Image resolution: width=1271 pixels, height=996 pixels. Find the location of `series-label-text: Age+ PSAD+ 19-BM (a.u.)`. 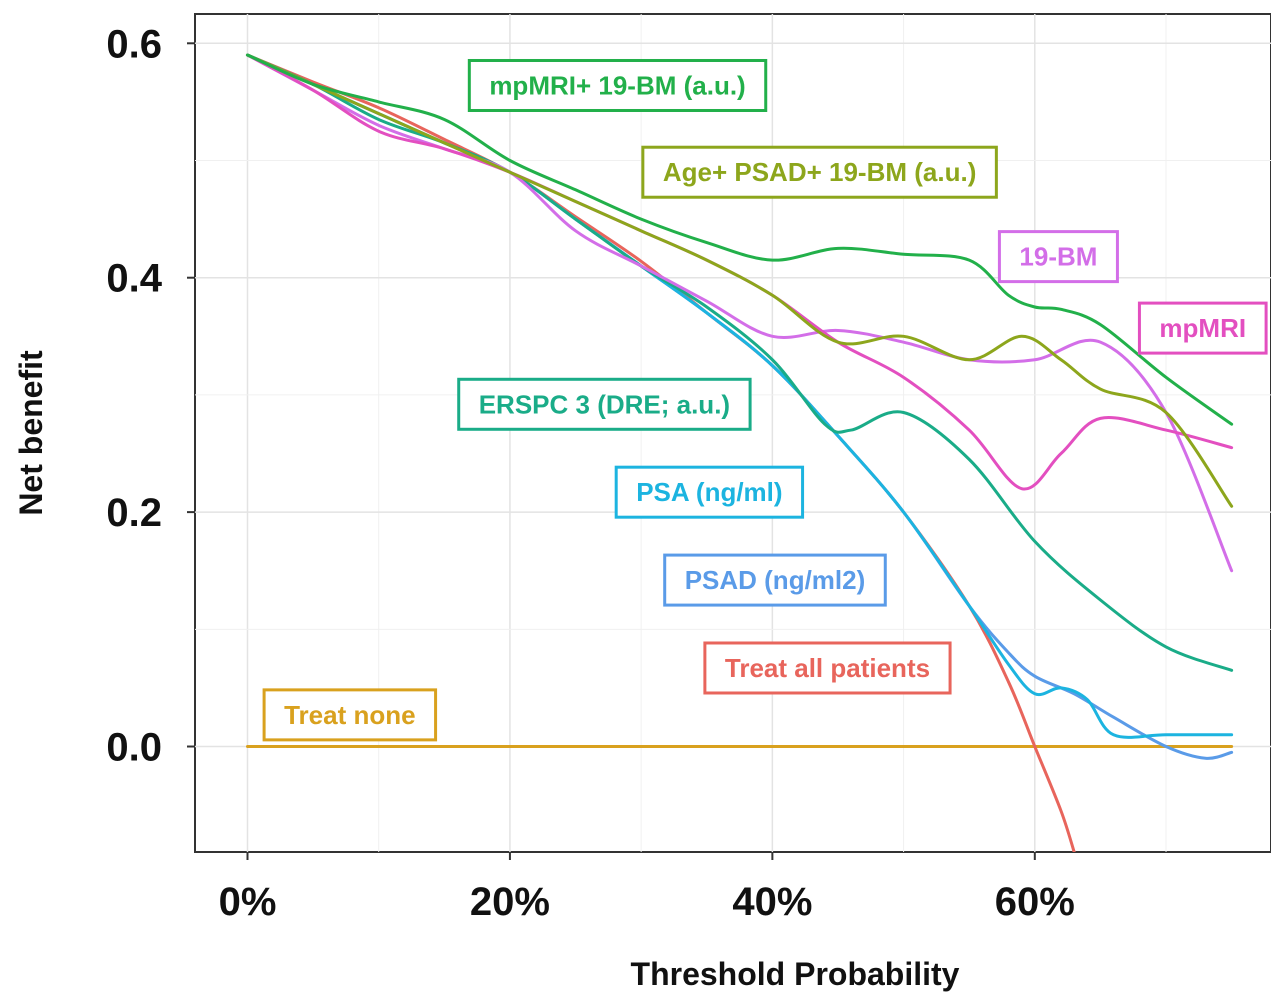

series-label-text: Age+ PSAD+ 19-BM (a.u.) is located at coordinates (820, 172).